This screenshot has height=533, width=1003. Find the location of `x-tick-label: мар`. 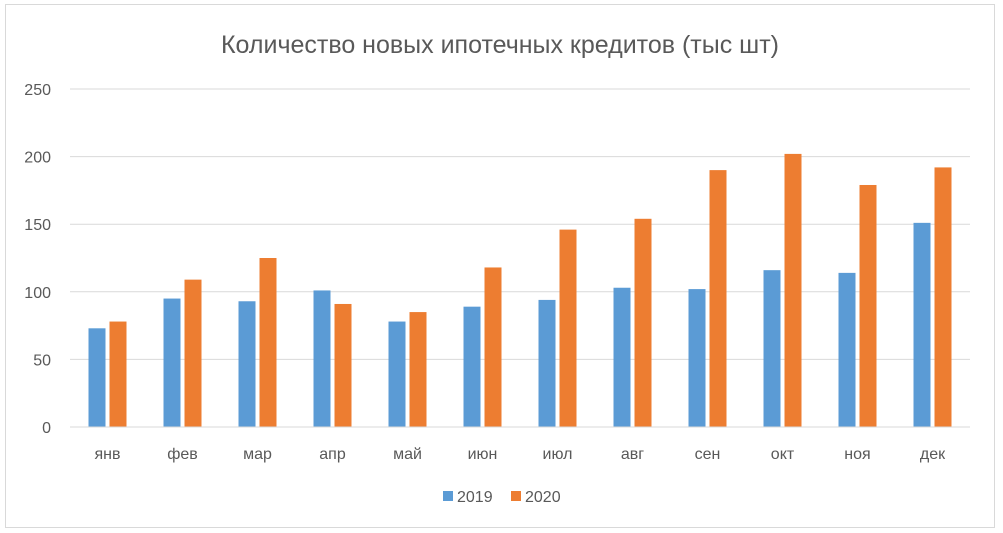

x-tick-label: мар is located at coordinates (257, 454).